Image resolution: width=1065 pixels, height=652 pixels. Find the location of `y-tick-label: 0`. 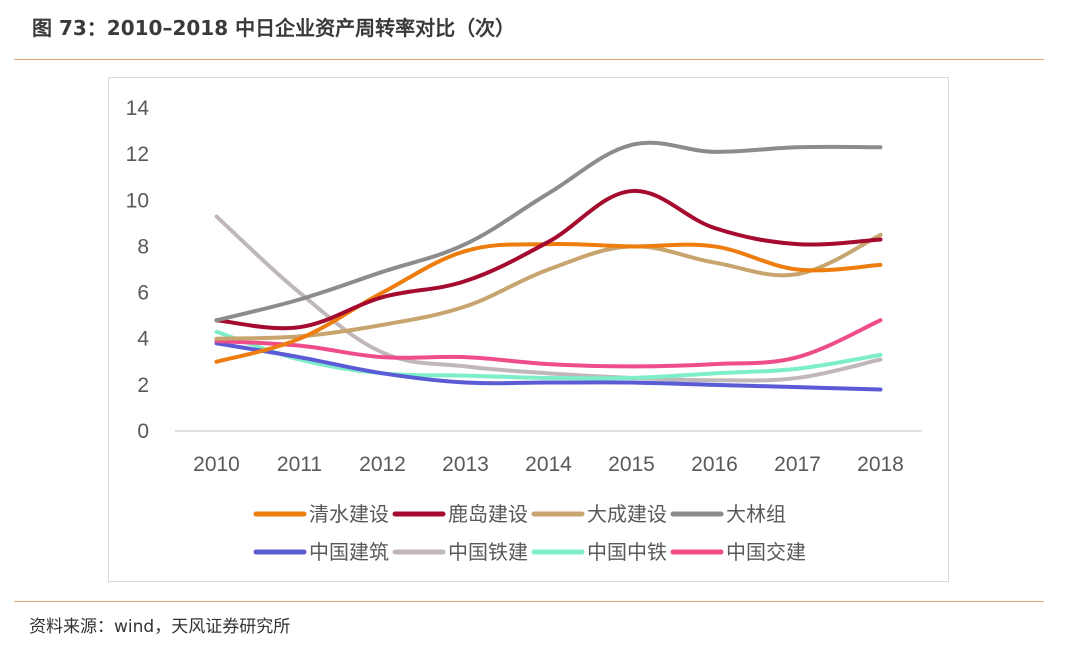

y-tick-label: 0 is located at coordinates (143, 431).